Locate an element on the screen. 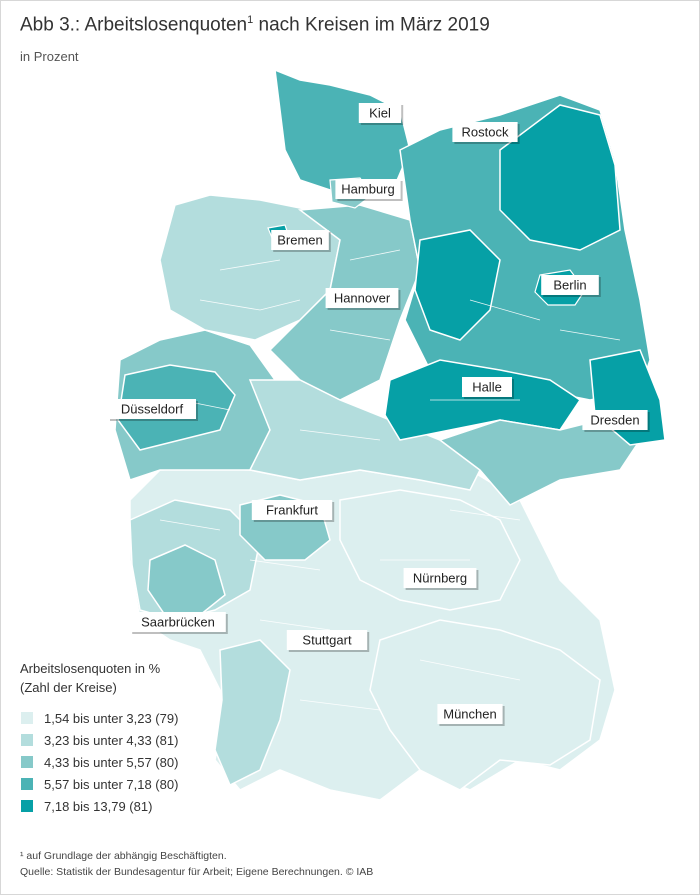  city-label-frankfurt: Frankfurt is located at coordinates (293, 511).